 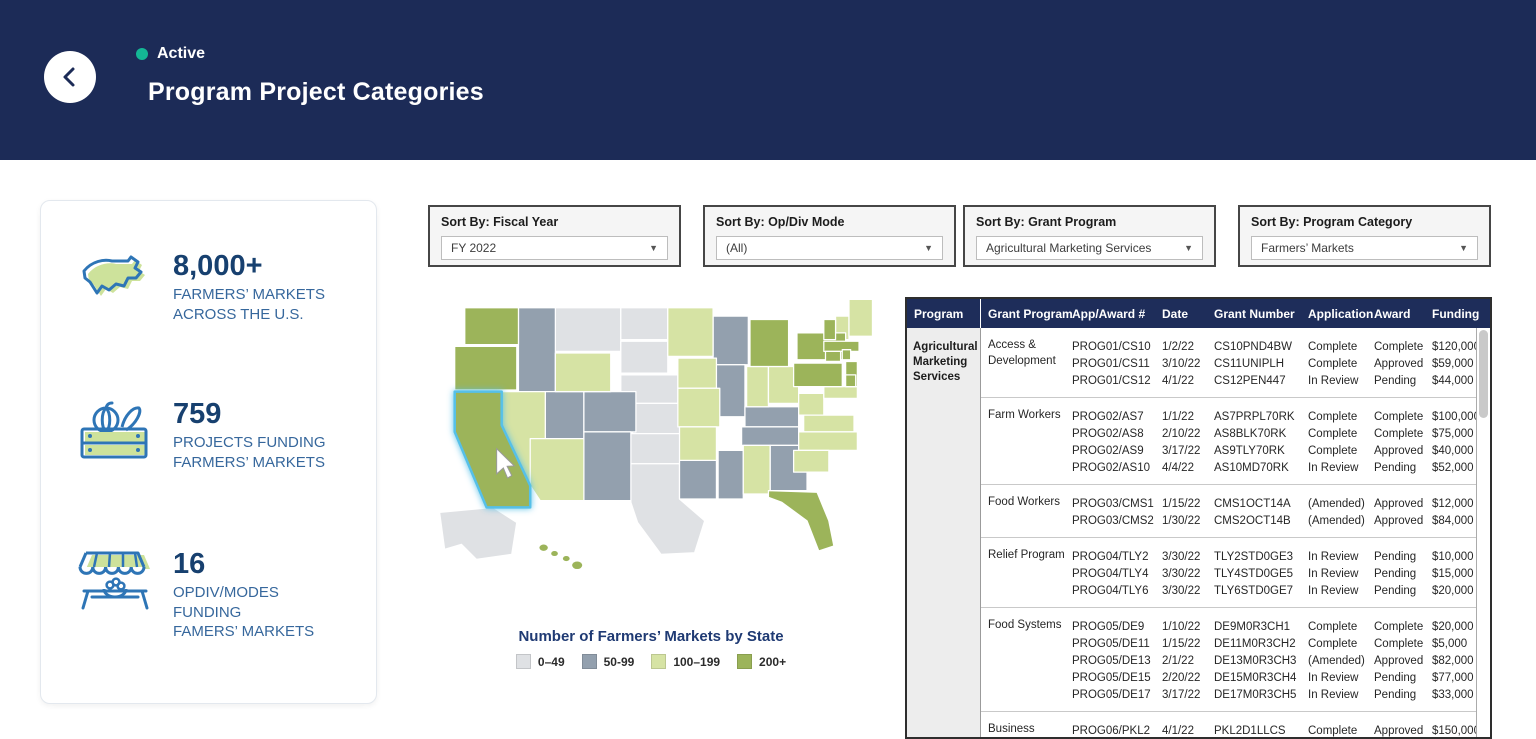 I want to click on state-ME, so click(x=861, y=317).